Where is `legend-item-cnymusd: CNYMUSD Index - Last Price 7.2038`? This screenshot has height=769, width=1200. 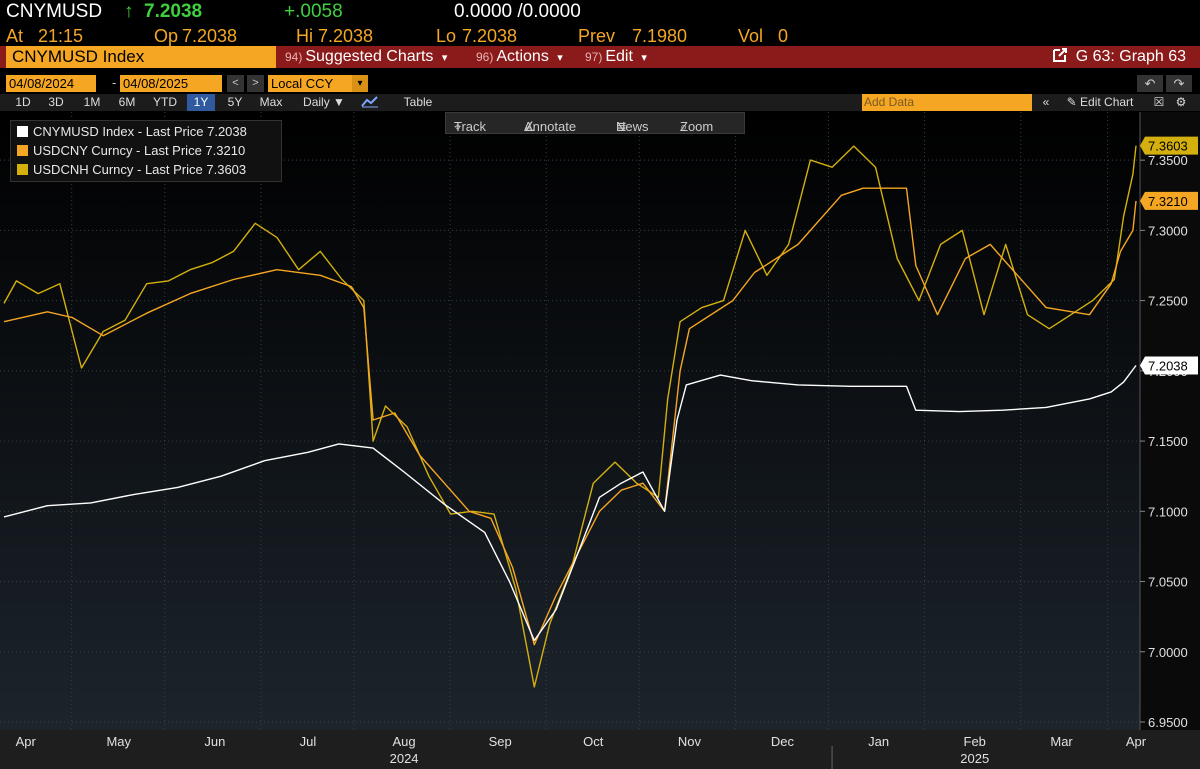
legend-item-cnymusd: CNYMUSD Index - Last Price 7.2038 is located at coordinates (132, 132).